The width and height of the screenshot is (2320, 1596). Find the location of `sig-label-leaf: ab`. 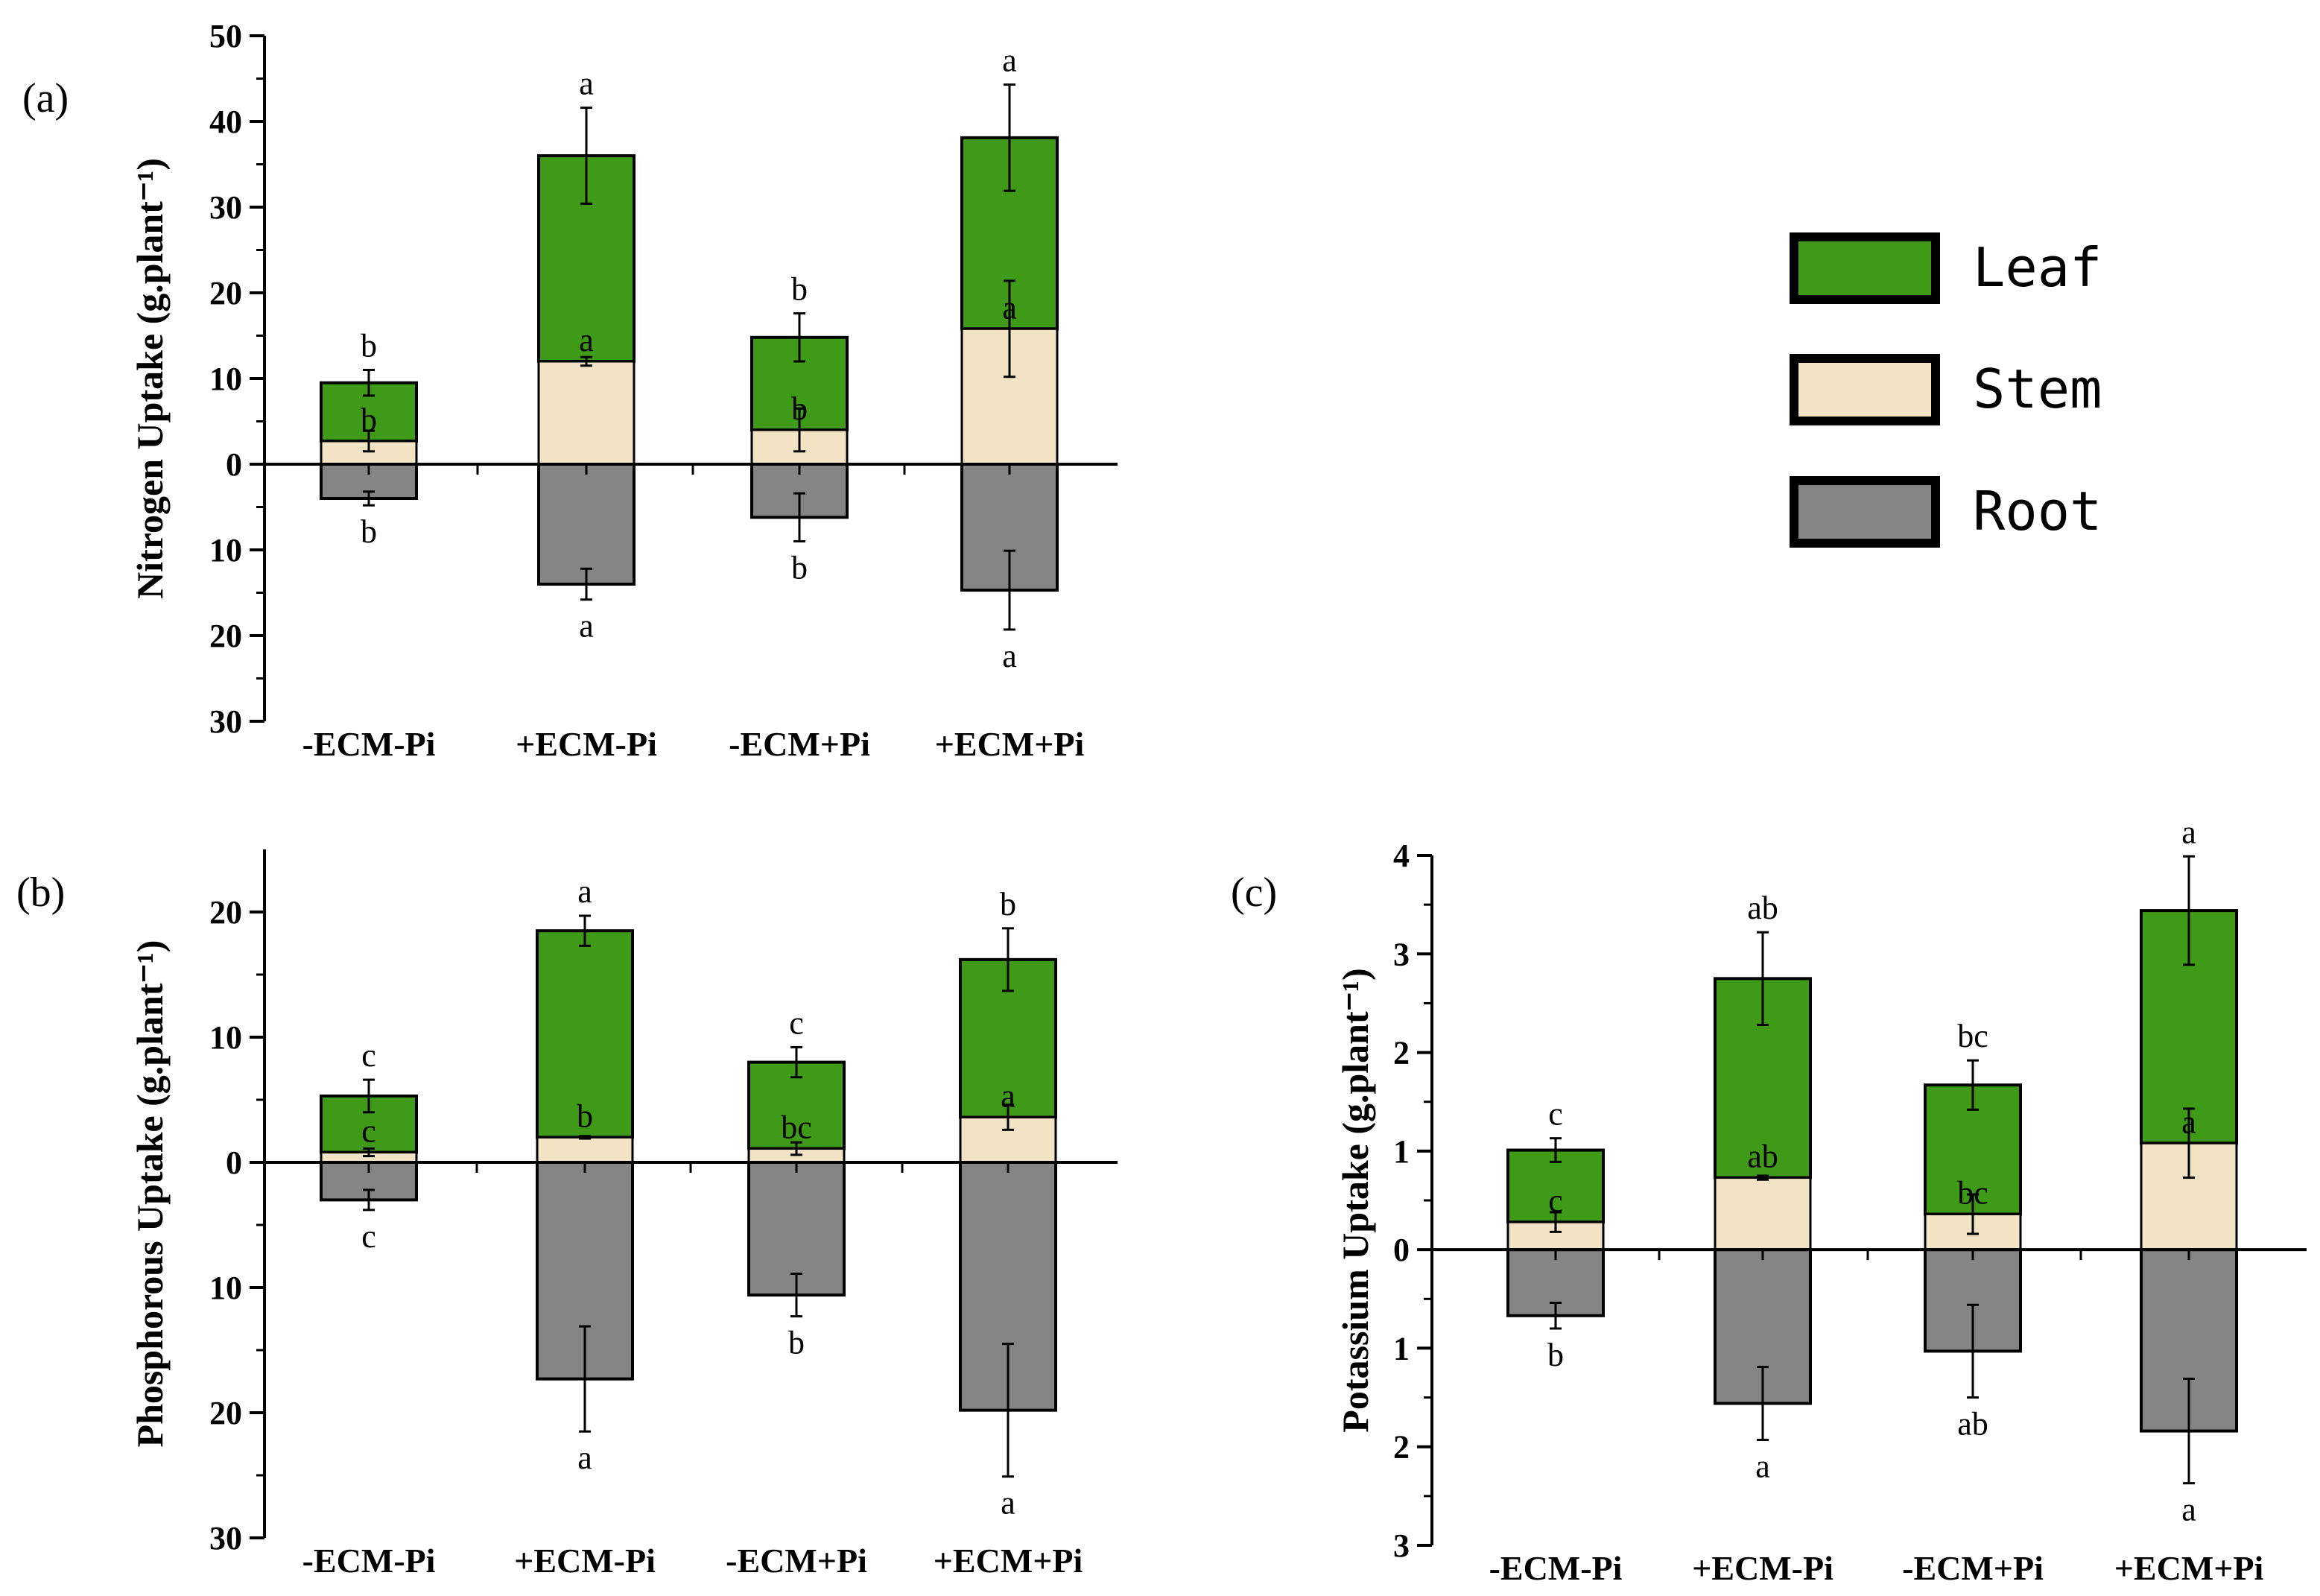

sig-label-leaf: ab is located at coordinates (1763, 908).